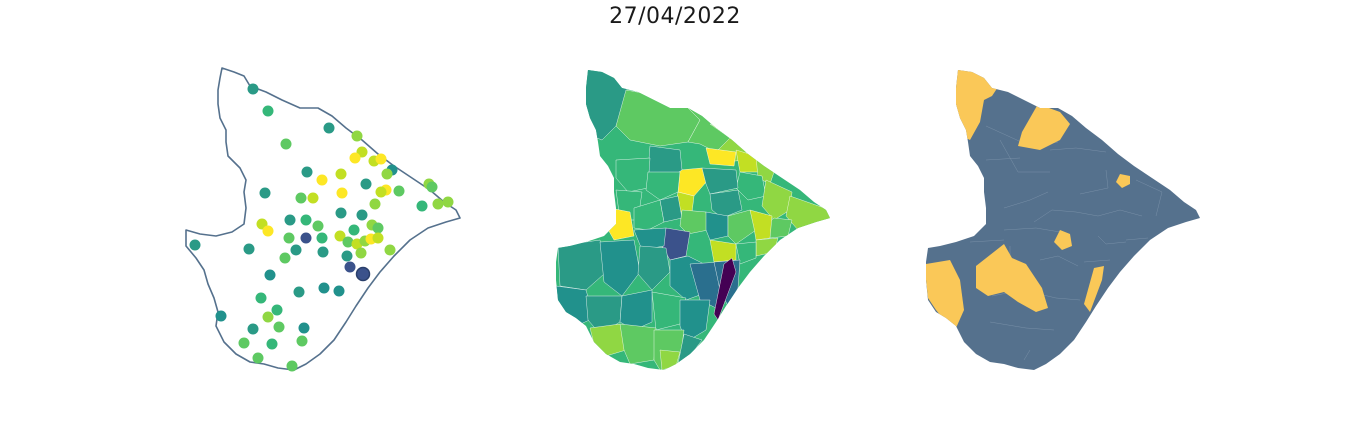 Image resolution: width=1350 pixels, height=444 pixels. I want to click on binary-regions, so click(1063, 220).